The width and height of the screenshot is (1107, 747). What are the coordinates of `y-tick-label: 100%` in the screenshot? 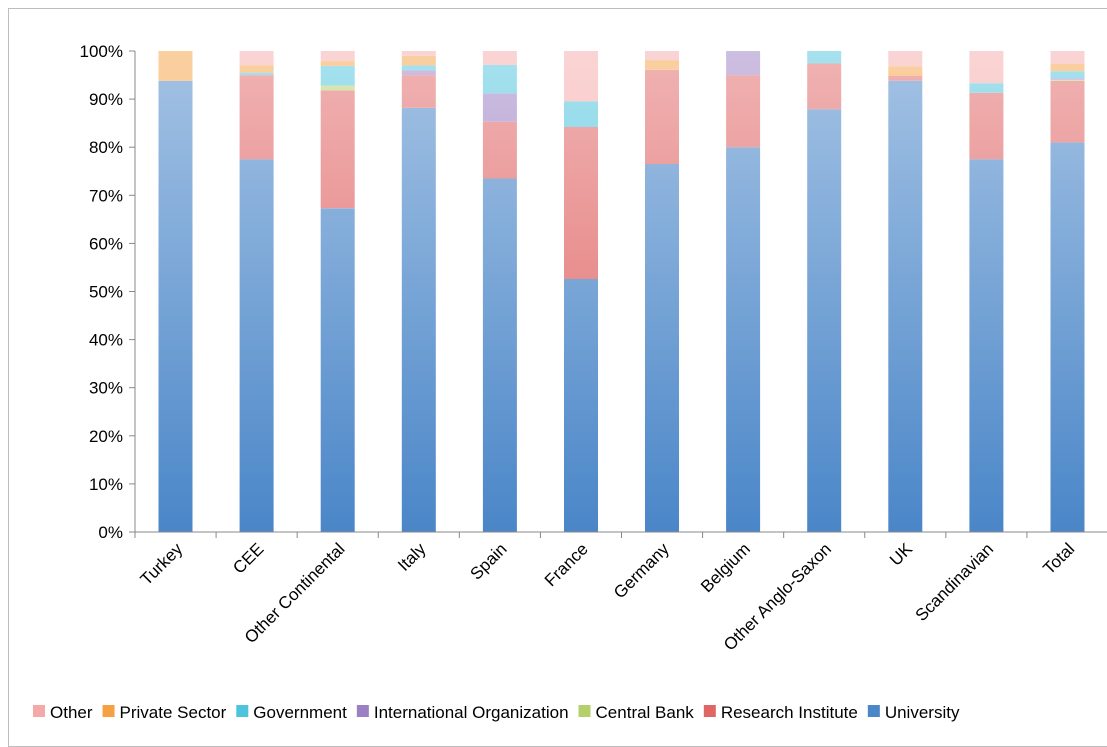 It's located at (101, 51).